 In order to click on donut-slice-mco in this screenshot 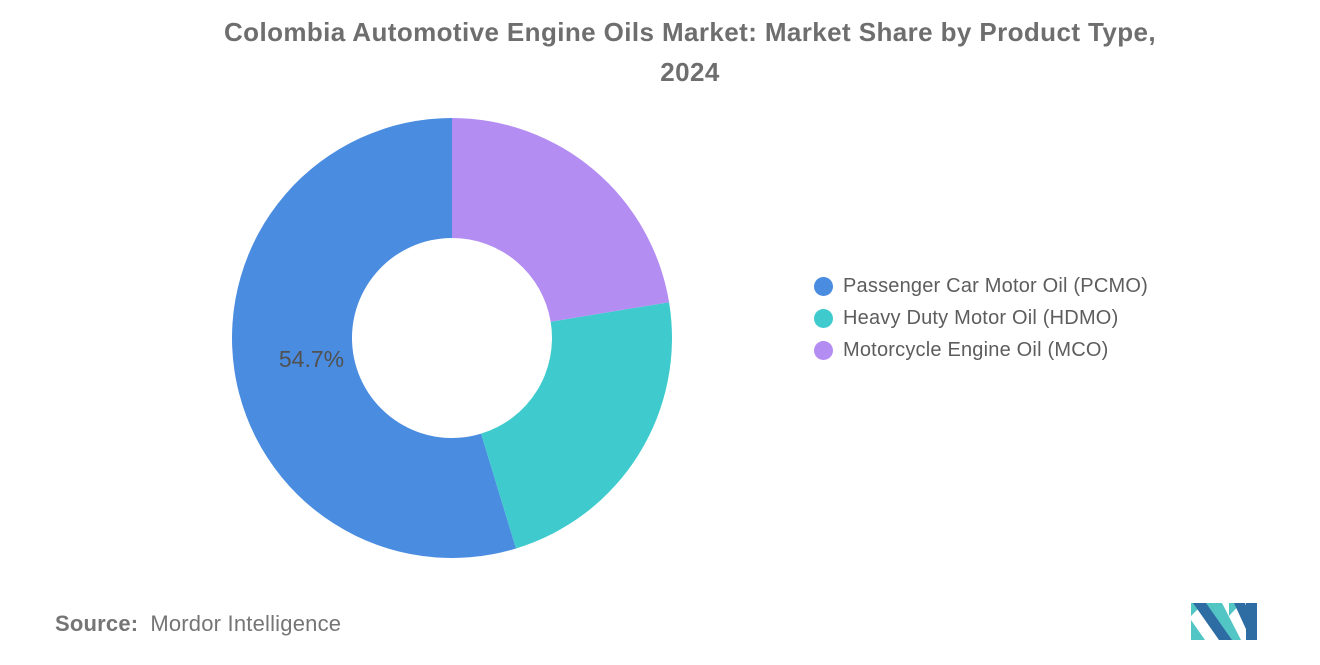, I will do `click(561, 220)`.